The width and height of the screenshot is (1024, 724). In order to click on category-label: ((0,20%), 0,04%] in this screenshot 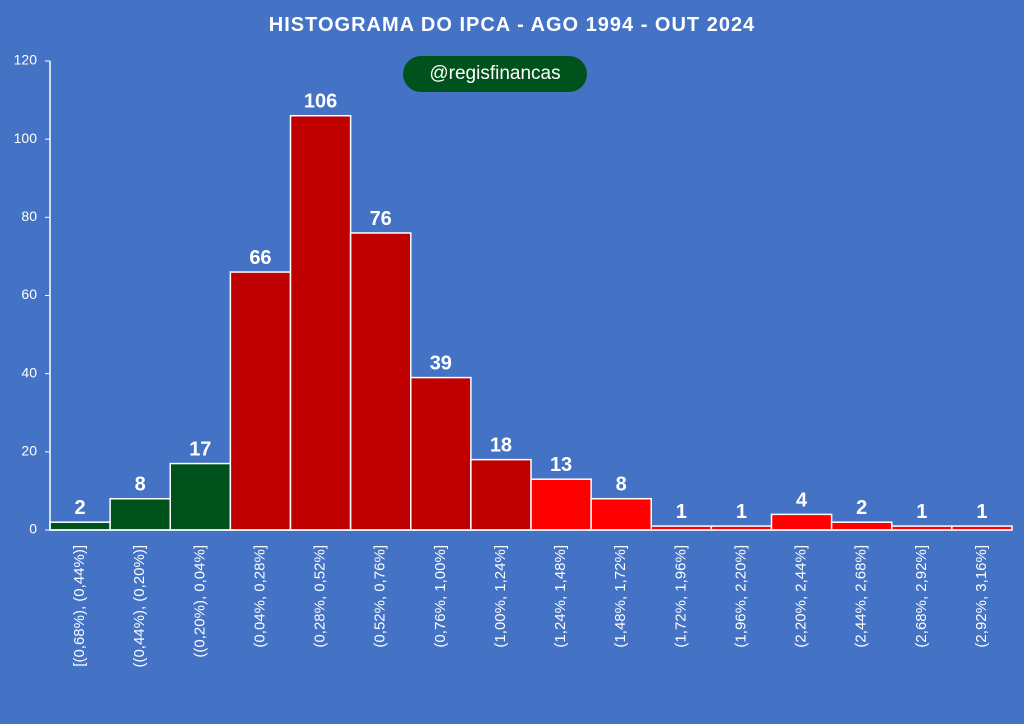, I will do `click(199, 601)`.